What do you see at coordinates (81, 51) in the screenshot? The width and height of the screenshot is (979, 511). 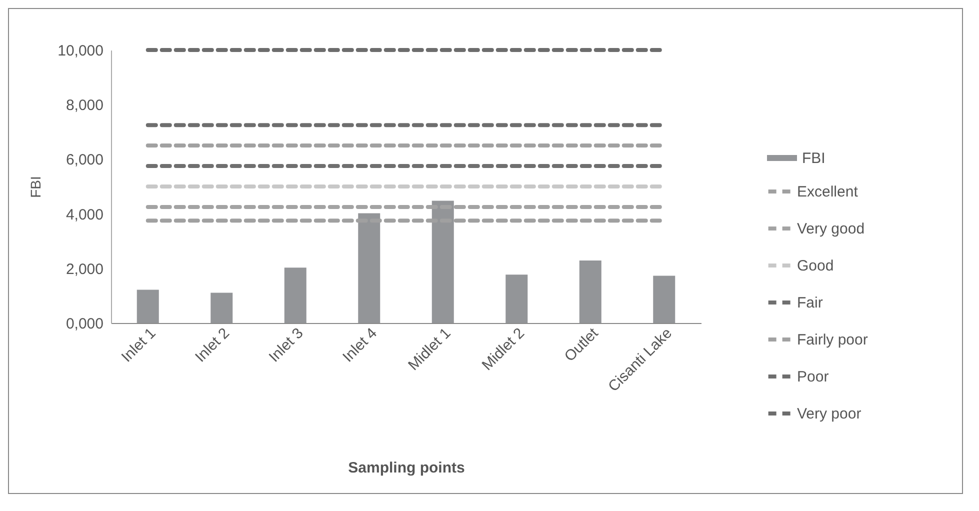 I see `y-tick-label: 10,000` at bounding box center [81, 51].